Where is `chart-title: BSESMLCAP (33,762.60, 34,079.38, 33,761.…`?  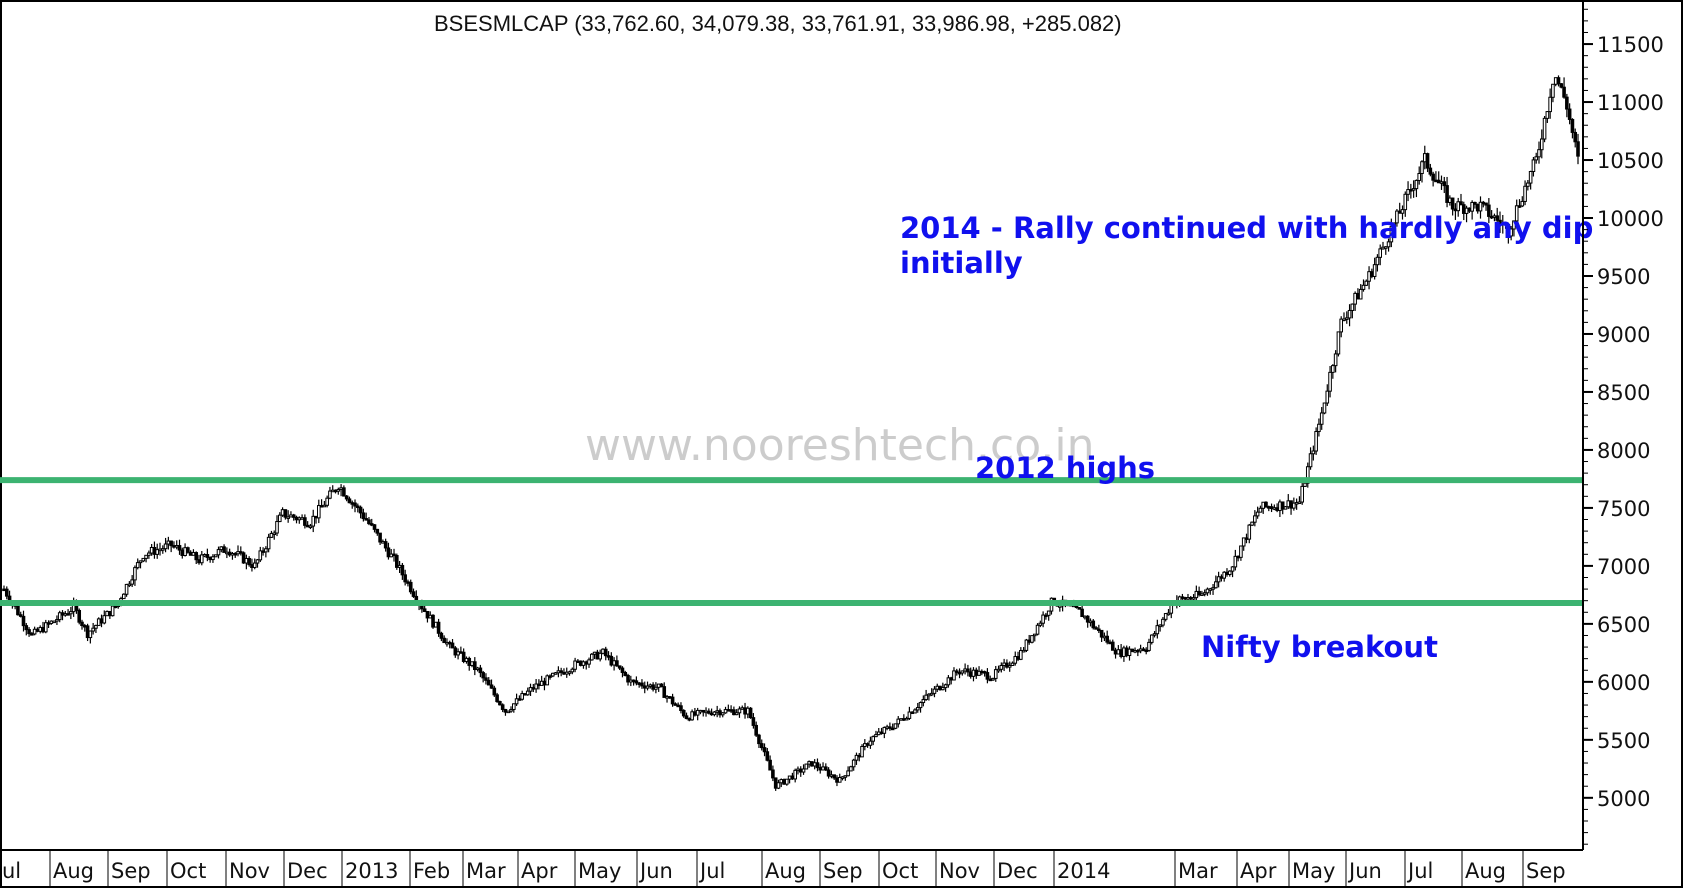
chart-title: BSESMLCAP (33,762.60, 34,079.38, 33,761.… is located at coordinates (778, 23).